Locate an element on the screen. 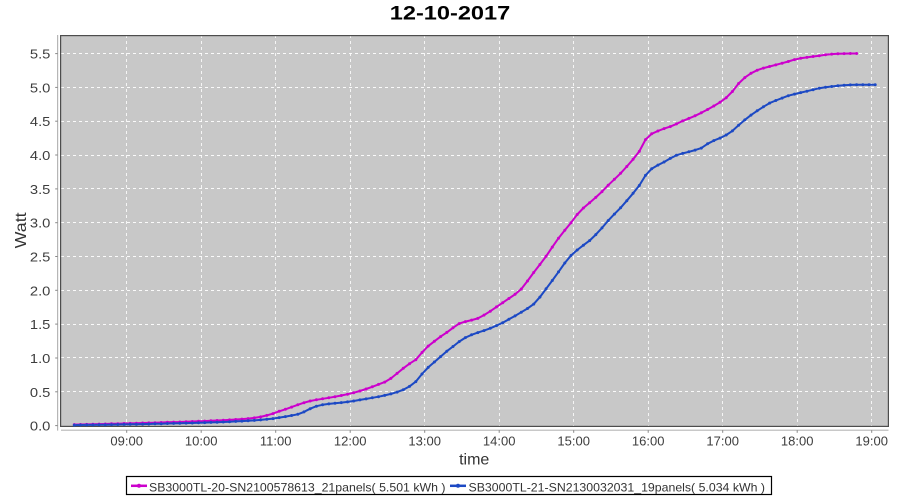 This screenshot has width=900, height=500. svg-text: 10:00 is located at coordinates (201, 441).